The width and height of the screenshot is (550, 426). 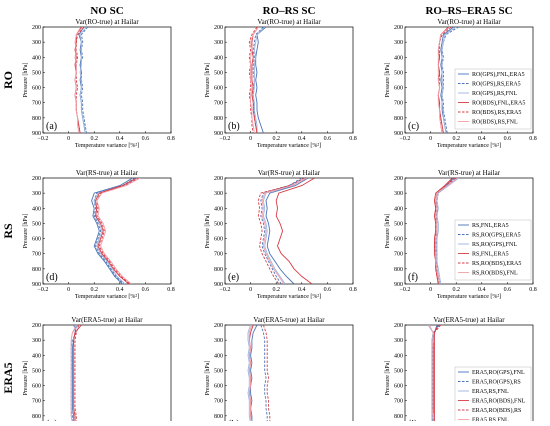 What do you see at coordinates (498, 372) in the screenshot?
I see `legend-entry: ERA5,RO(GPS),FNL` at bounding box center [498, 372].